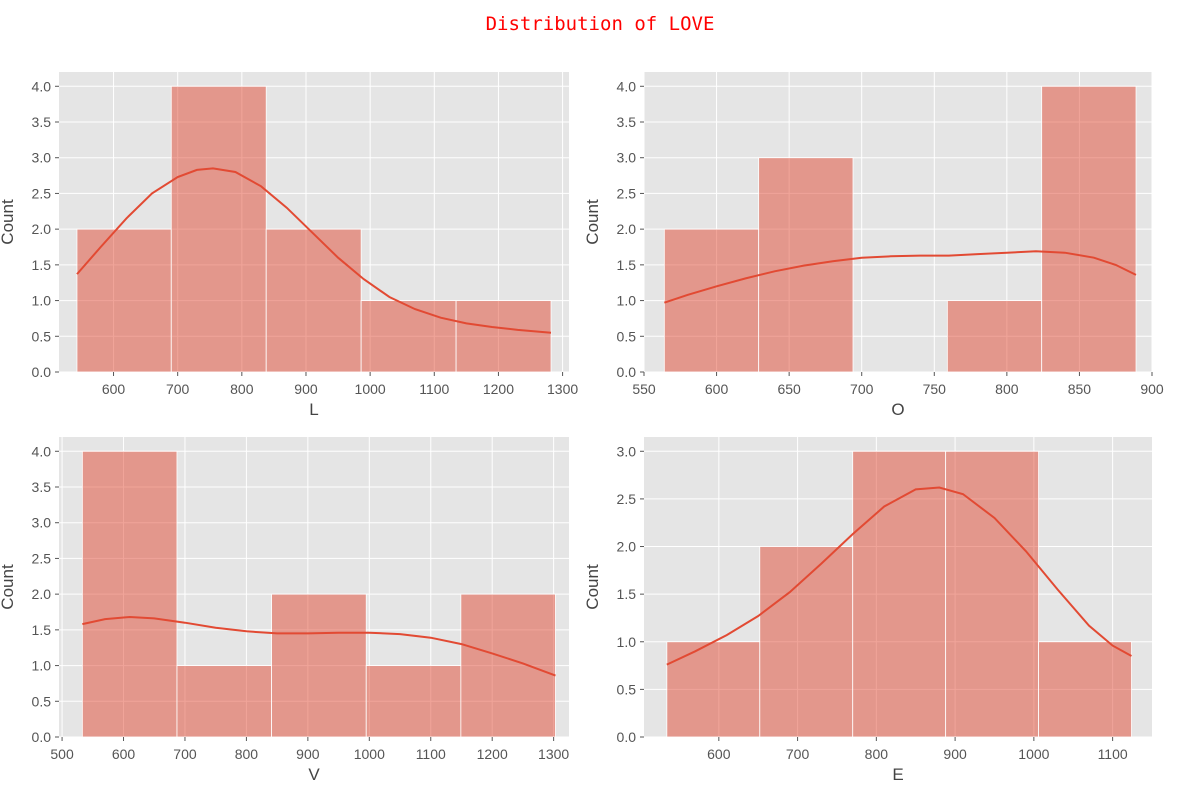  Describe the element at coordinates (62, 754) in the screenshot. I see `x-tick-label: 500` at that location.